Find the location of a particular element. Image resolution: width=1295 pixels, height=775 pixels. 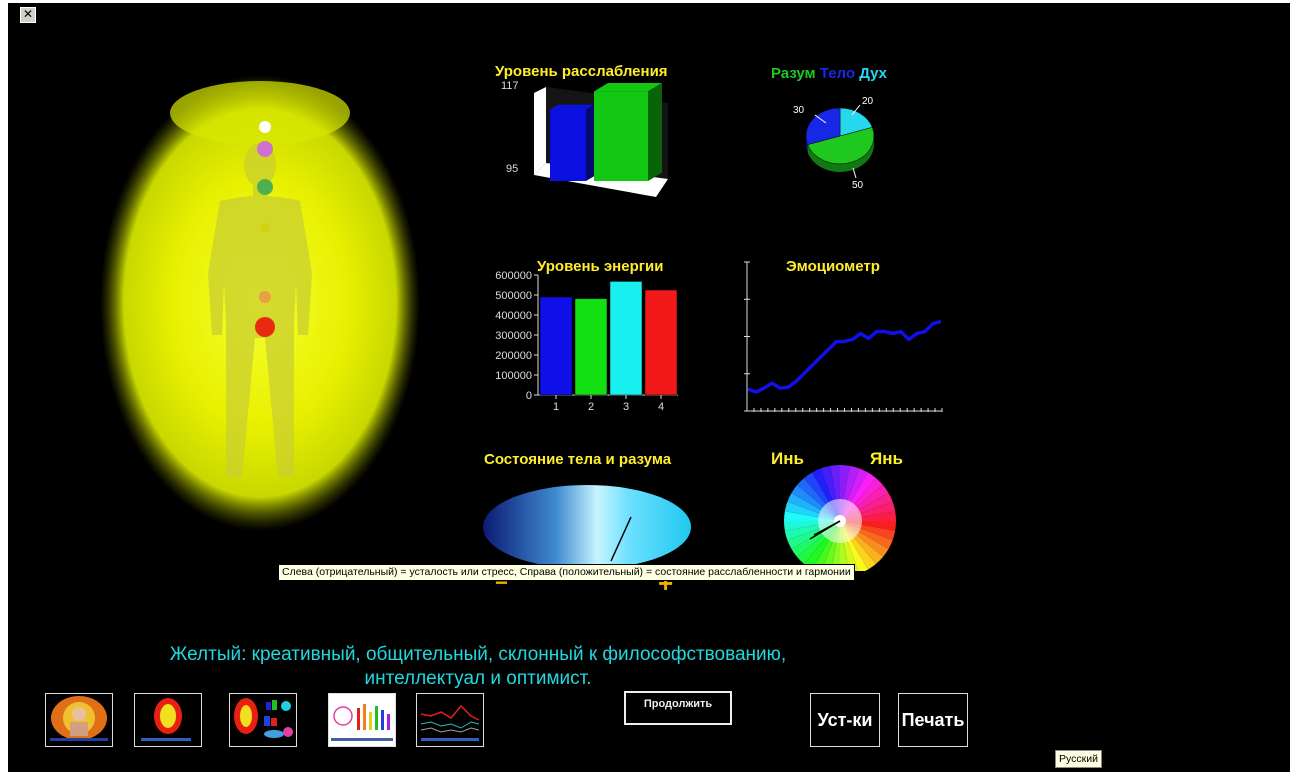

relax-title: Уровень расслабления is located at coordinates (581, 71).